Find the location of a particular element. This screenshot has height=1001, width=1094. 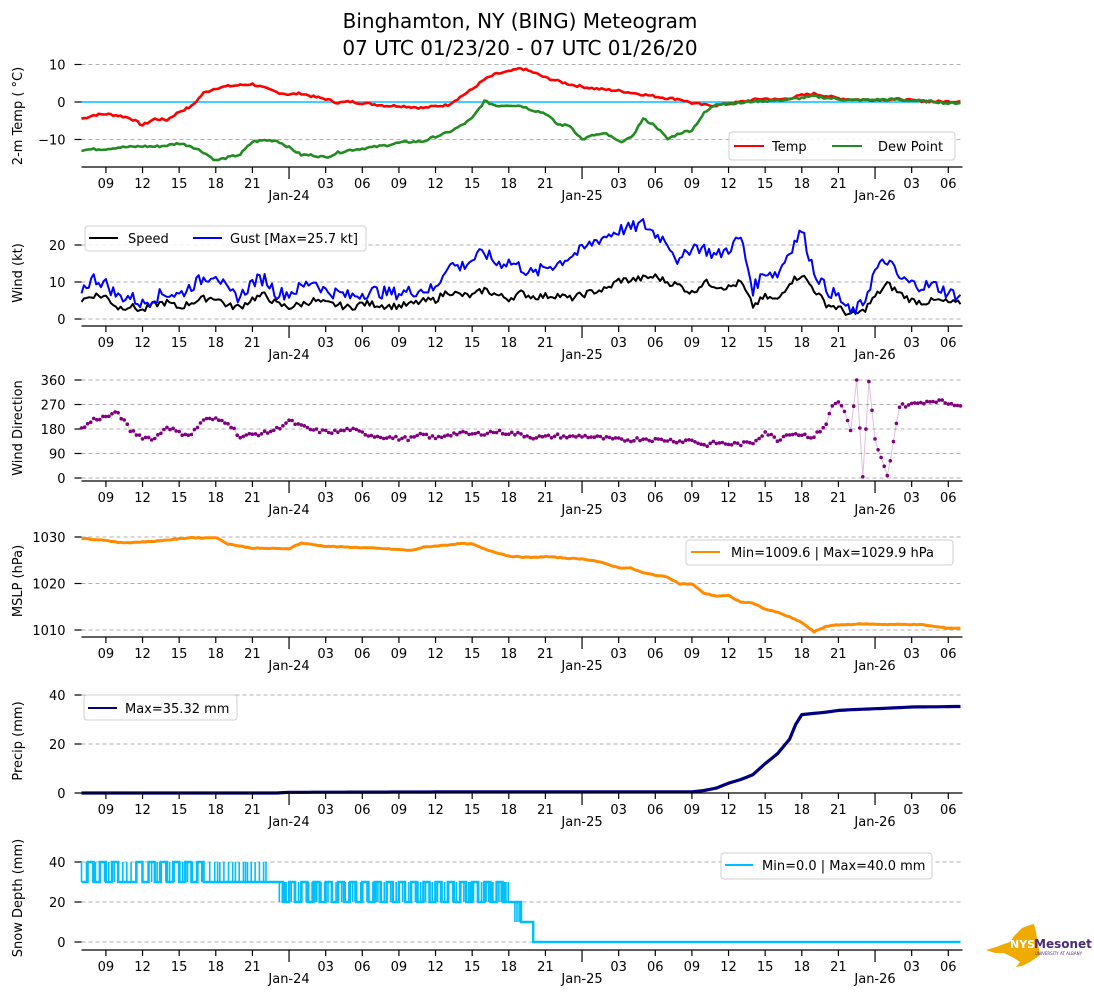

series-line-wdir is located at coordinates (521, 428).